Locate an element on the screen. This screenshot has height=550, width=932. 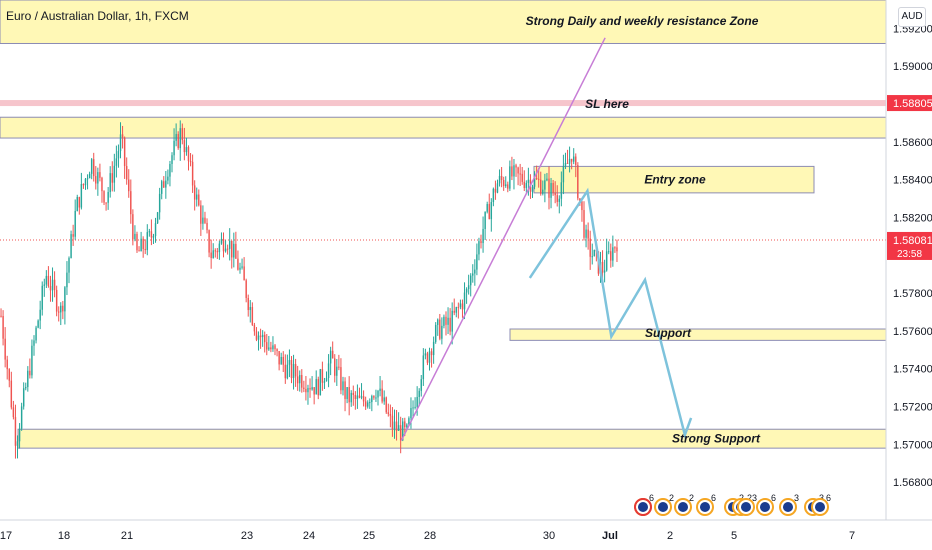
currency-badge: AUD is located at coordinates (912, 17).